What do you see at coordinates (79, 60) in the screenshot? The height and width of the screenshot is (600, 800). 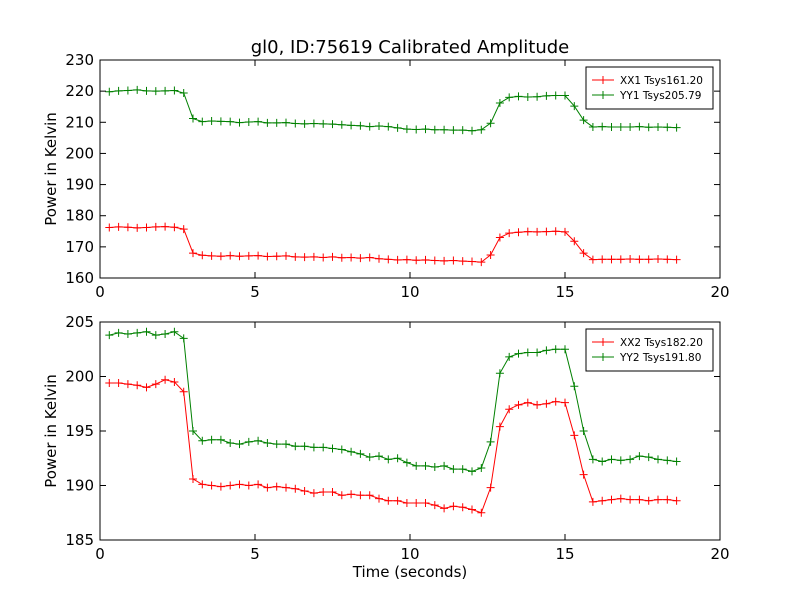 I see `y-tick-label: 230` at bounding box center [79, 60].